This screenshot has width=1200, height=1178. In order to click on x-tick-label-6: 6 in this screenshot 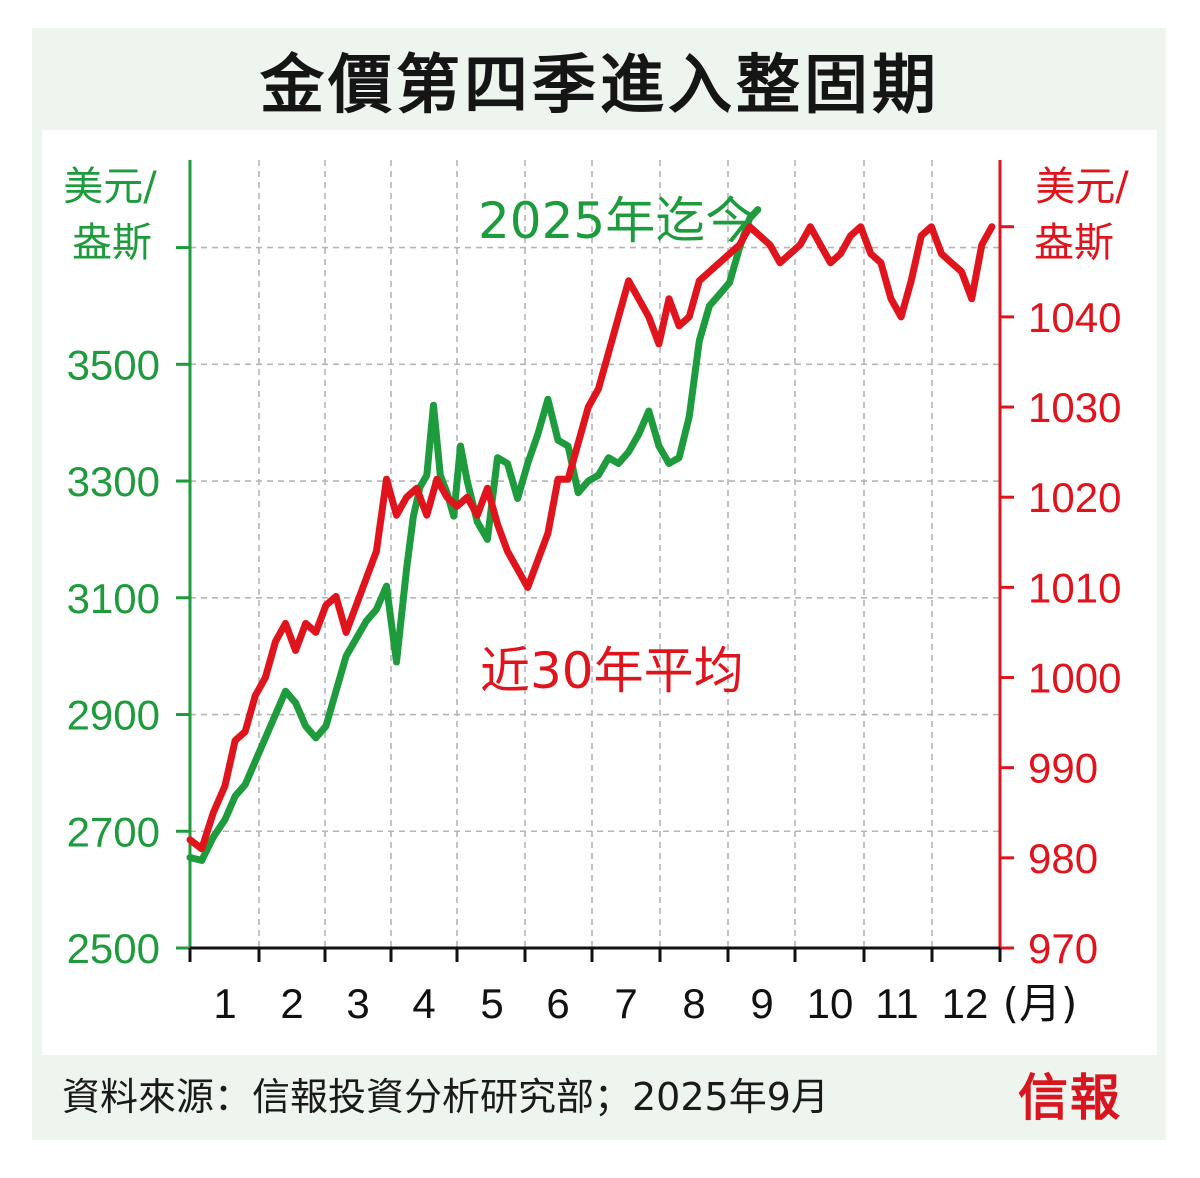, I will do `click(557, 1003)`.